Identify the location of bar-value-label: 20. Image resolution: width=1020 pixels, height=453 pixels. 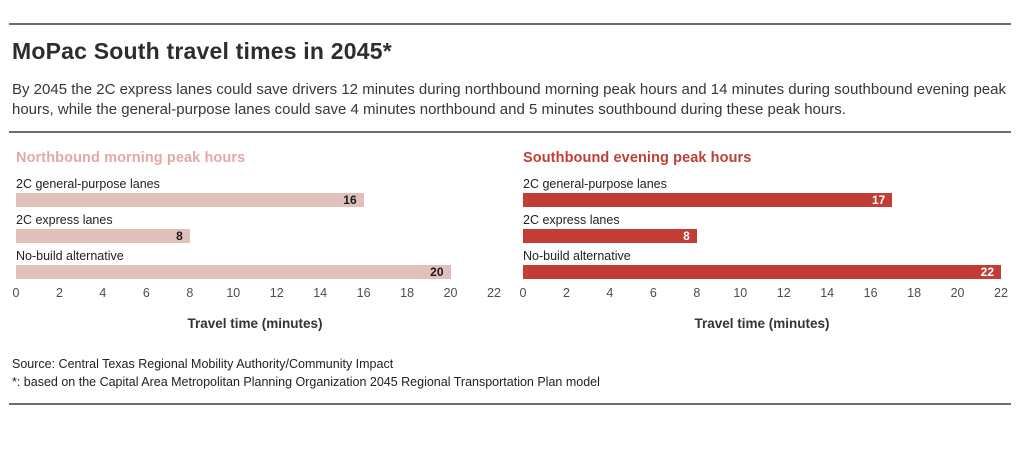
(437, 271).